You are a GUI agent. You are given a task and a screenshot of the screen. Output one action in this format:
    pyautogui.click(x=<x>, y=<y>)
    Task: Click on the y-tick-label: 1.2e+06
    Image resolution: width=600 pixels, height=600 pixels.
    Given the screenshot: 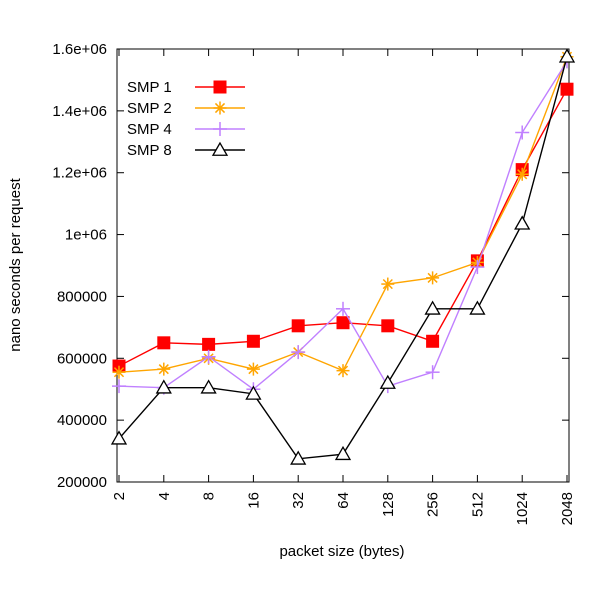 What is the action you would take?
    pyautogui.click(x=79, y=173)
    